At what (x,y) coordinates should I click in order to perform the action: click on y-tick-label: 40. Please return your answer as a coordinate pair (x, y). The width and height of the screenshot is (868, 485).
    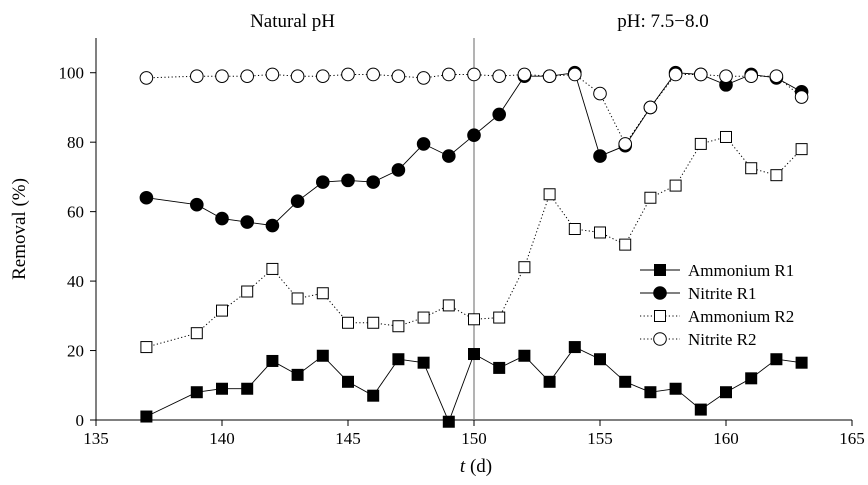
    Looking at the image, I should click on (75, 281).